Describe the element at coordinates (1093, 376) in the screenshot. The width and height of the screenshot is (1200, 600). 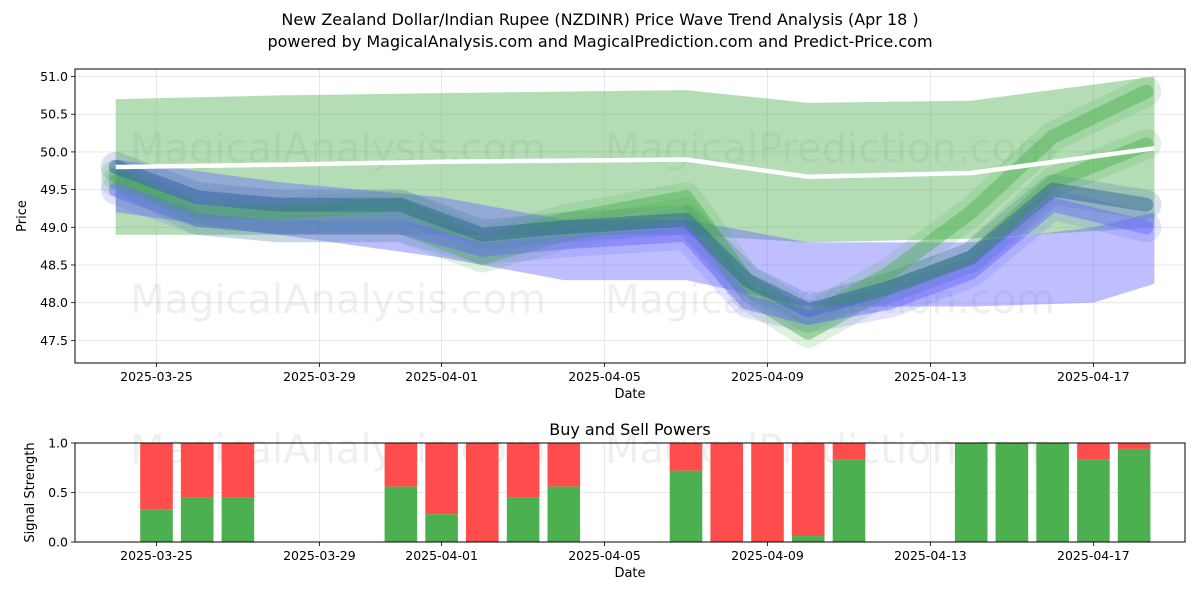
I see `price-x-tick-label: 2025-04-17` at that location.